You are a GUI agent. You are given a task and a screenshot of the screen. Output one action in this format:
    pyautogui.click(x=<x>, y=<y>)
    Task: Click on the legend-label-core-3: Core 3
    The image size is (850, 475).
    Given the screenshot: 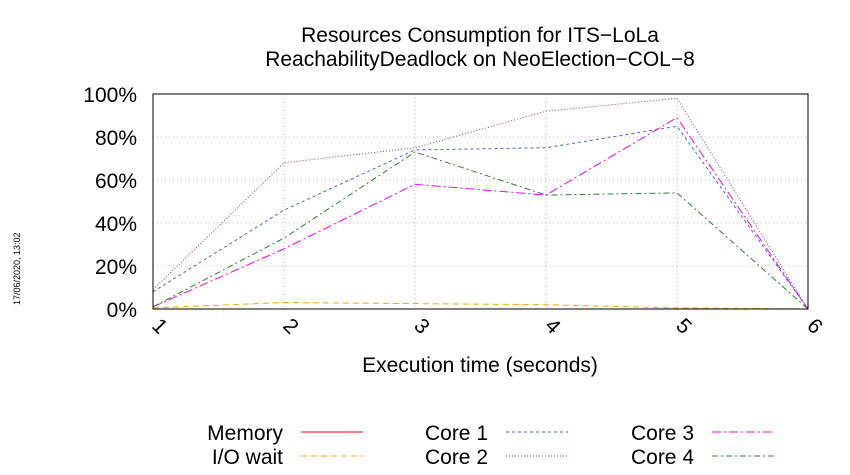 What is the action you would take?
    pyautogui.click(x=662, y=433)
    